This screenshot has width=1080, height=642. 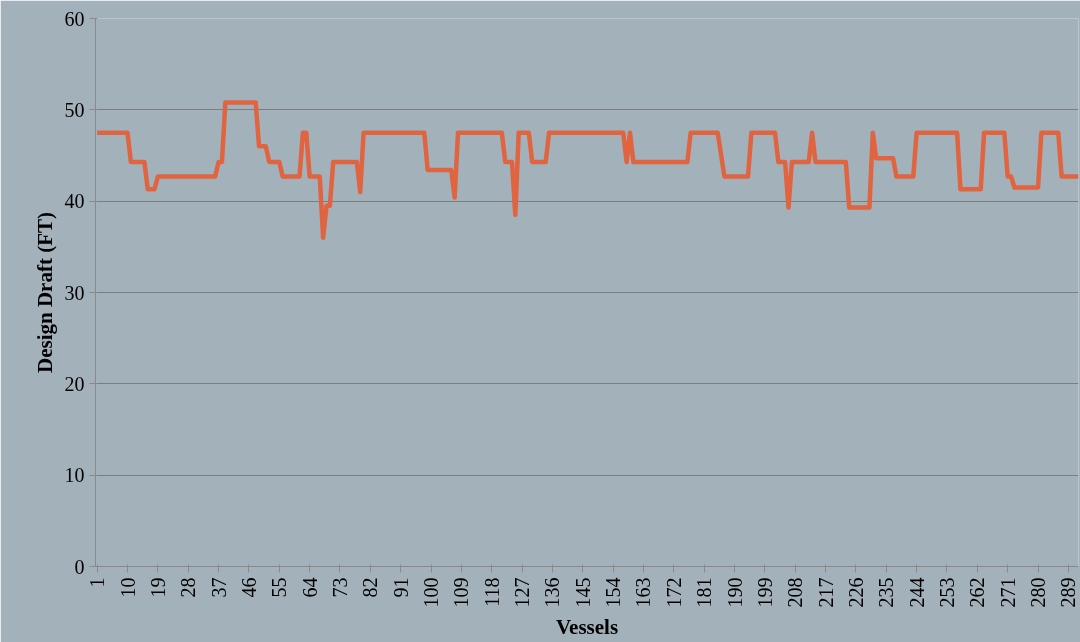 What do you see at coordinates (977, 592) in the screenshot?
I see `x-tick-label: 262` at bounding box center [977, 592].